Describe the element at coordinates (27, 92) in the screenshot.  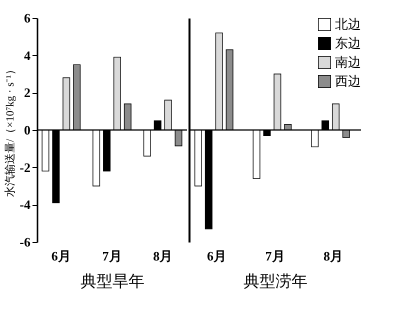
I see `y-tick-label: 2` at that location.